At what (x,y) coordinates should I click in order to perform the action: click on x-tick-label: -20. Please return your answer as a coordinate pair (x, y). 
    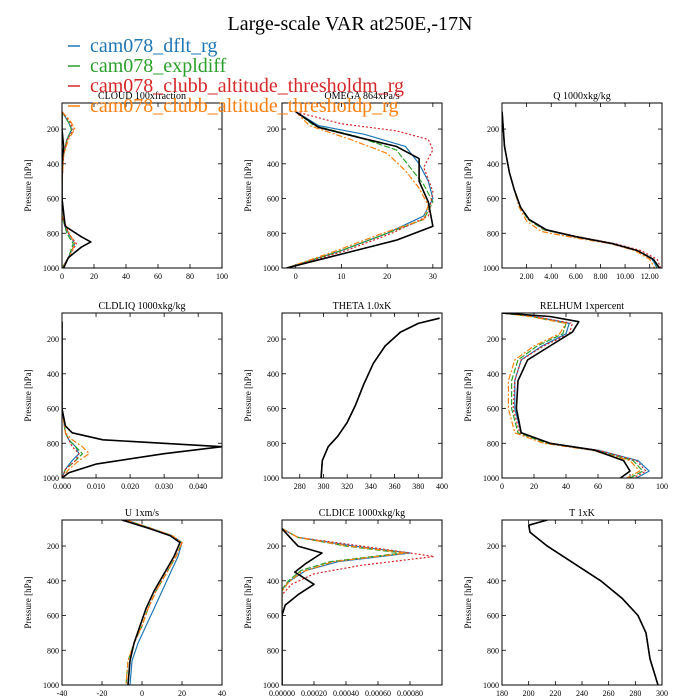
    Looking at the image, I should click on (102, 693).